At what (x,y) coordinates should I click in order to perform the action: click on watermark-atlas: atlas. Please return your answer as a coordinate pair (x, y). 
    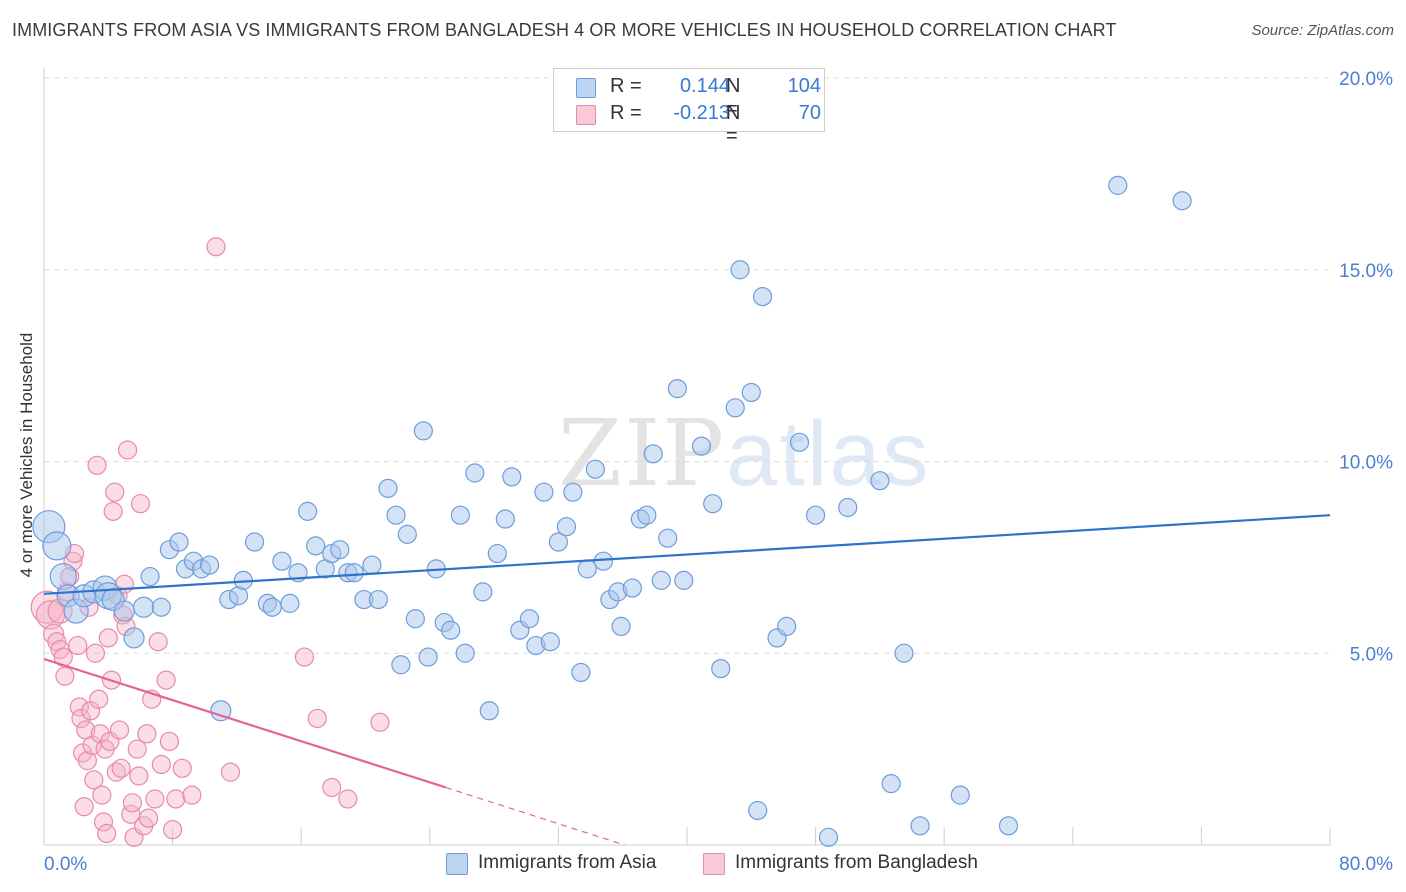
    Looking at the image, I should click on (828, 454).